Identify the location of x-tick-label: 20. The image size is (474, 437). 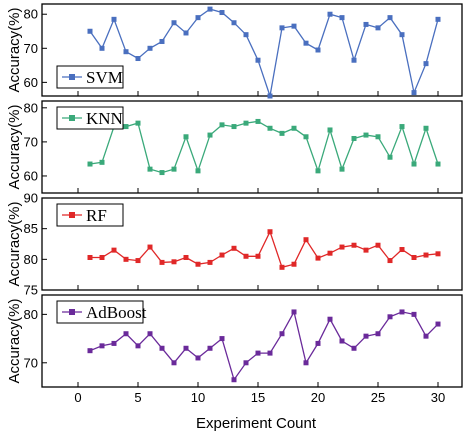
(318, 397).